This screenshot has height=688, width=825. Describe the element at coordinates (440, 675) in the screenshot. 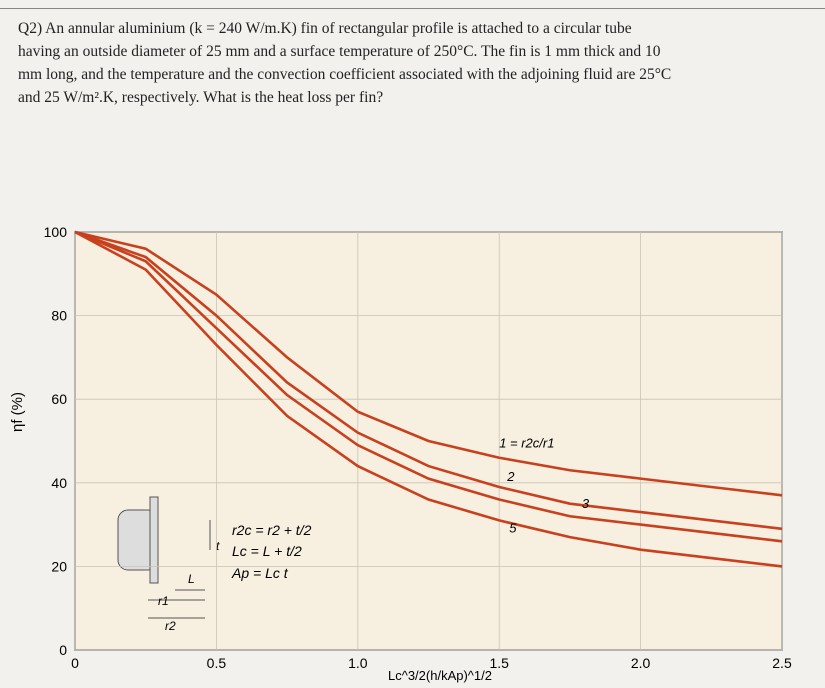

I see `x-axis-label: Lc^3/2(h/kAp)^1/2` at that location.